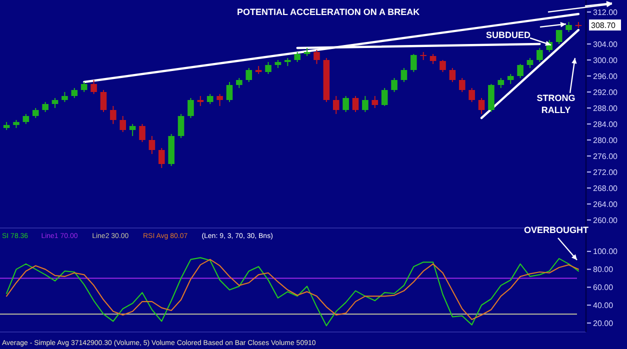 This screenshot has height=349, width=627. What do you see at coordinates (605, 220) in the screenshot?
I see `y-tick-label: 260.00` at bounding box center [605, 220].